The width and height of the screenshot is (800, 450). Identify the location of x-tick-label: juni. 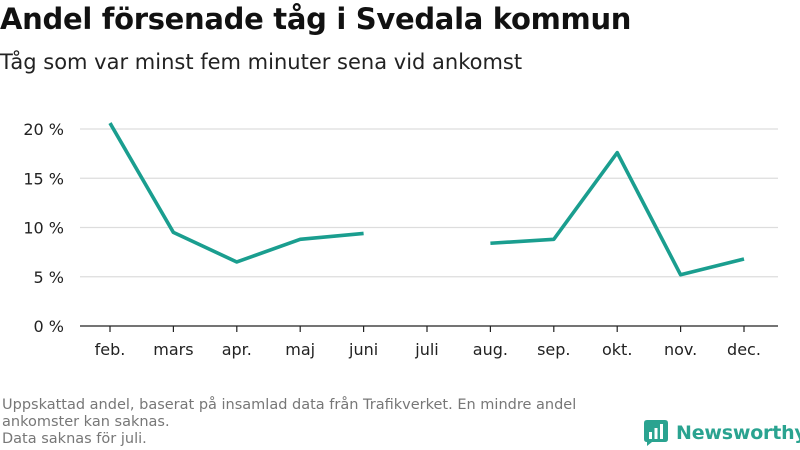
(363, 349).